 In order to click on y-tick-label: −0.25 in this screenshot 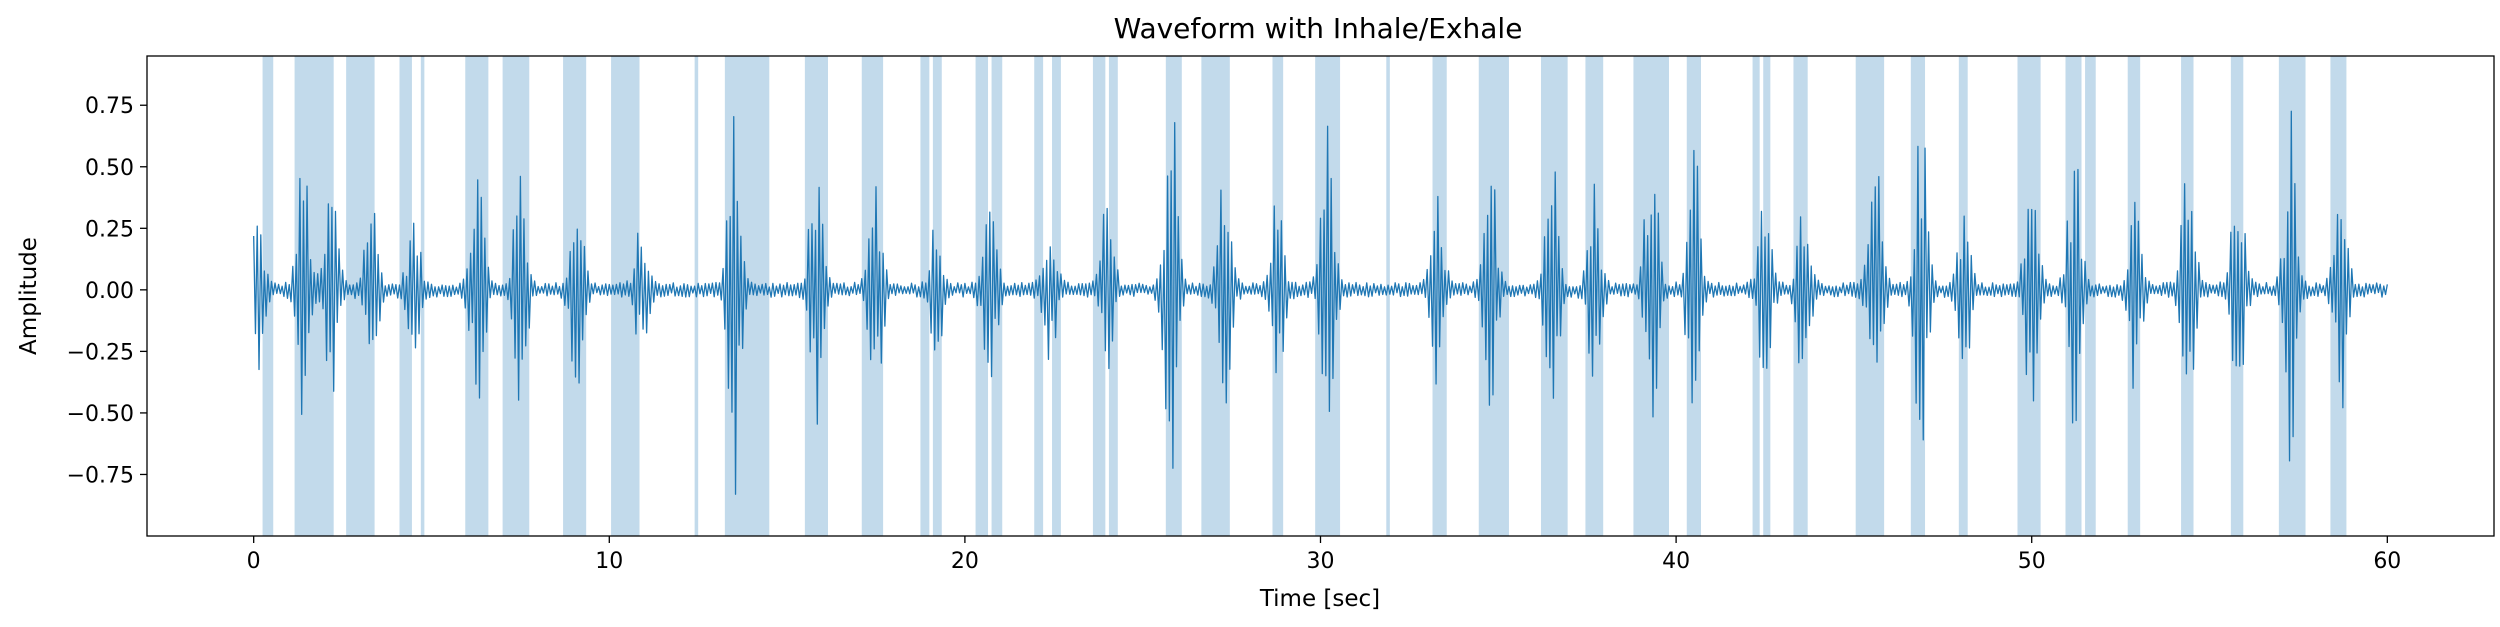, I will do `click(100, 352)`.